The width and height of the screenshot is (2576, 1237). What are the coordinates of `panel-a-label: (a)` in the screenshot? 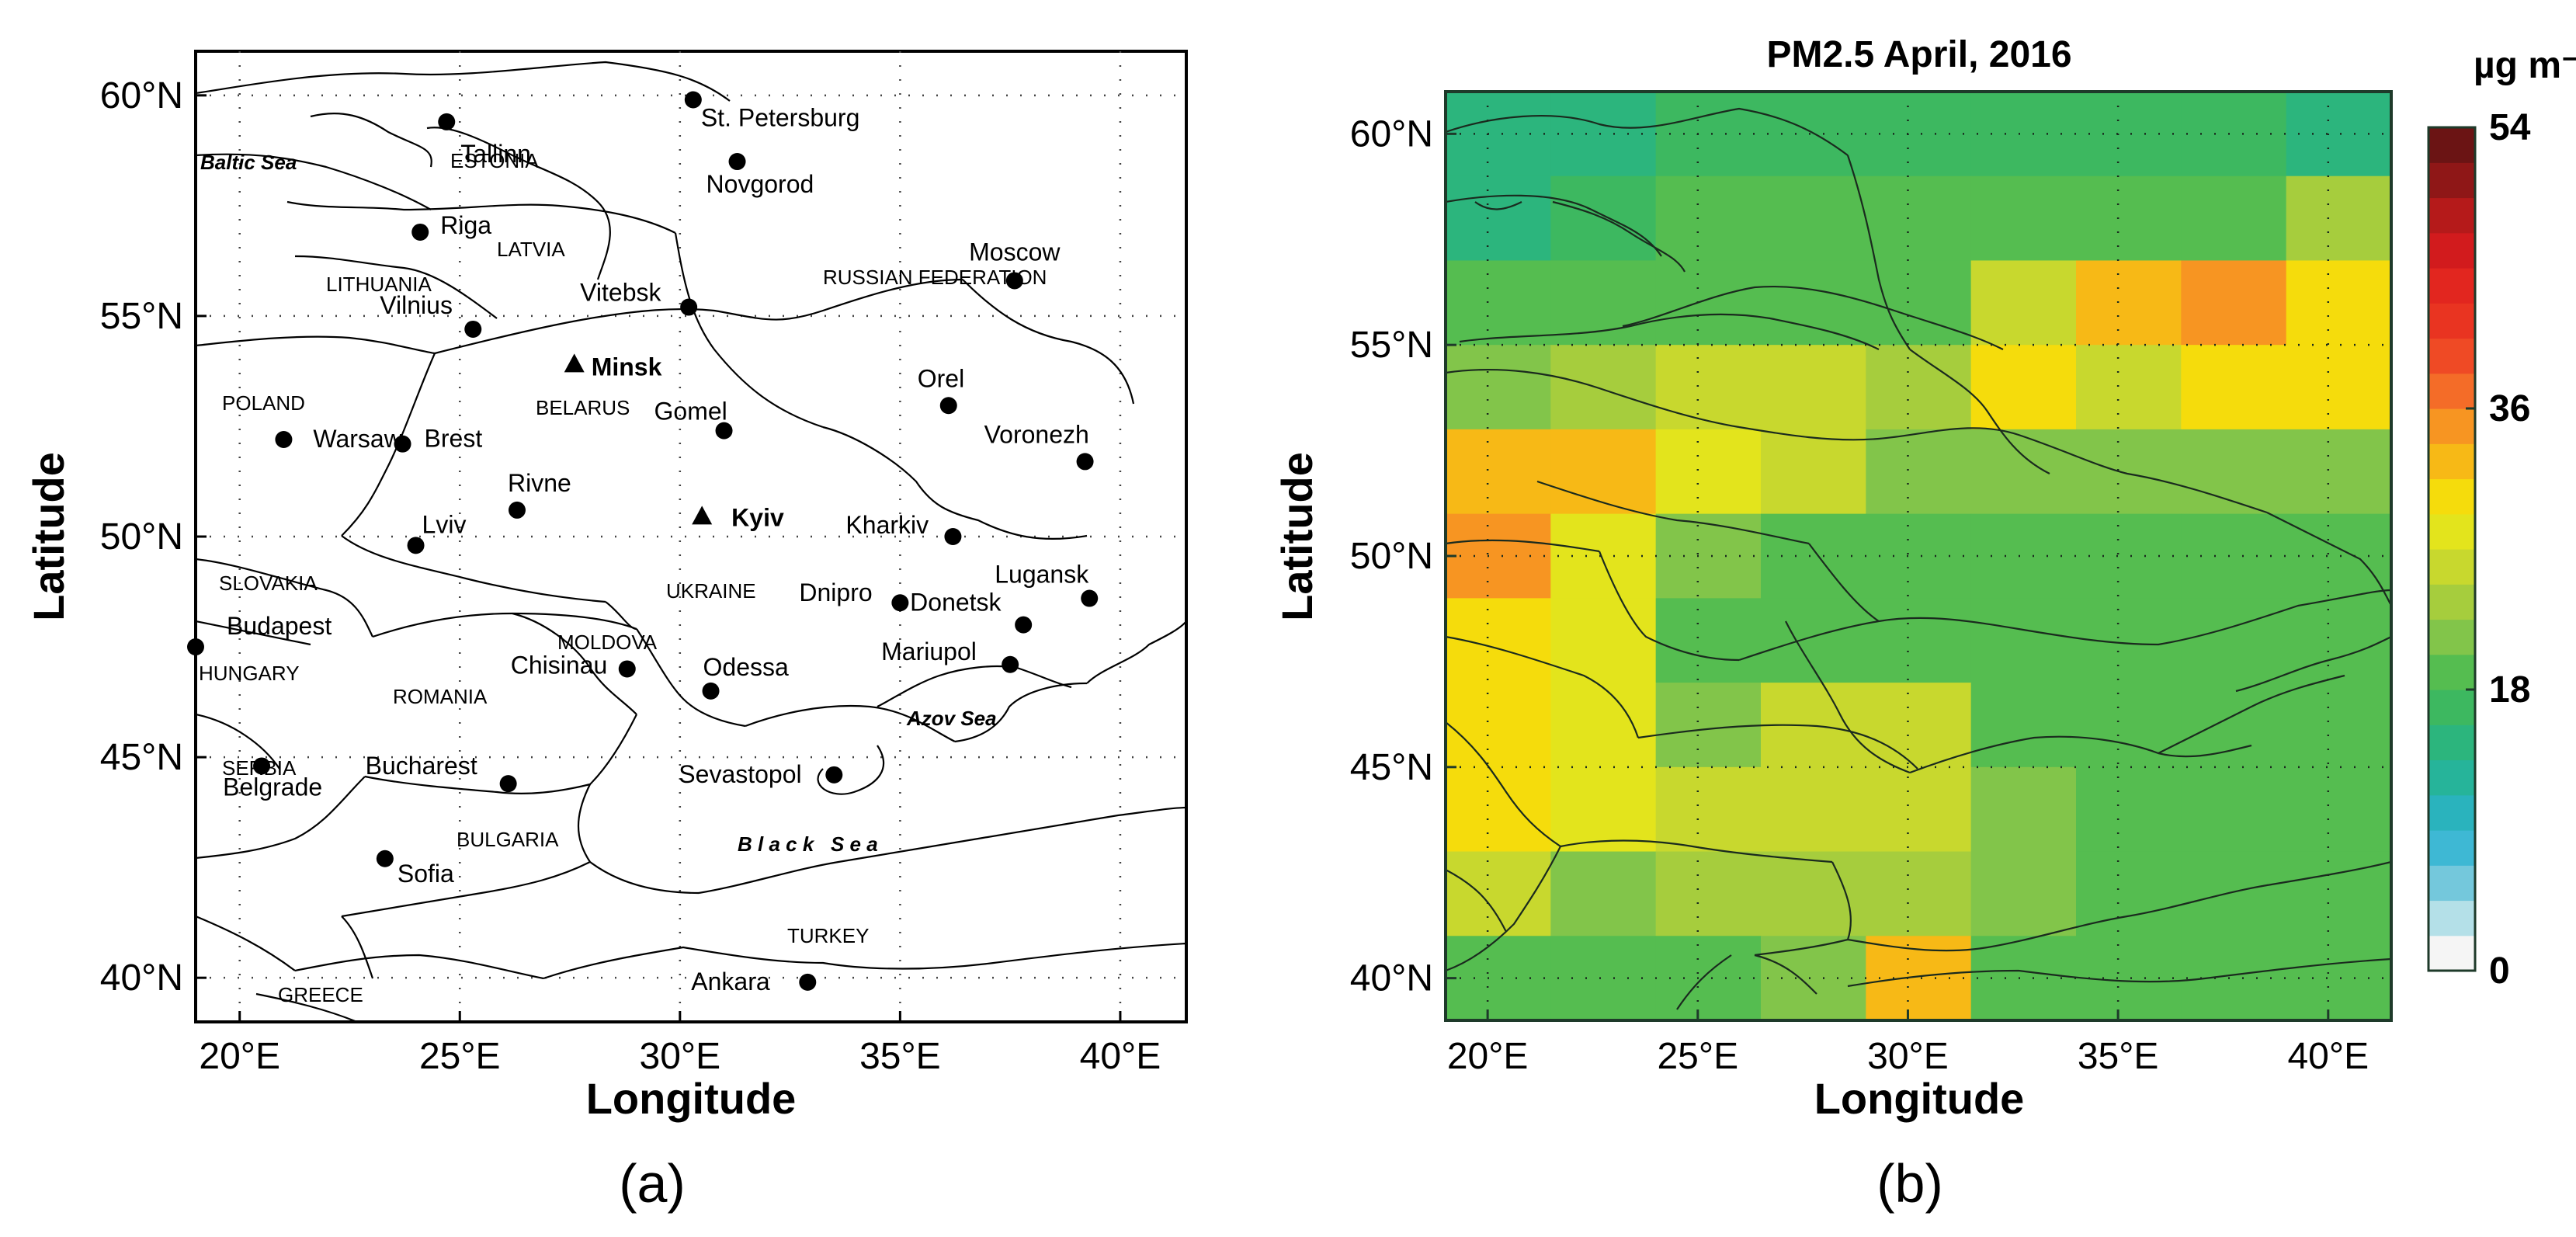 It's located at (652, 1183).